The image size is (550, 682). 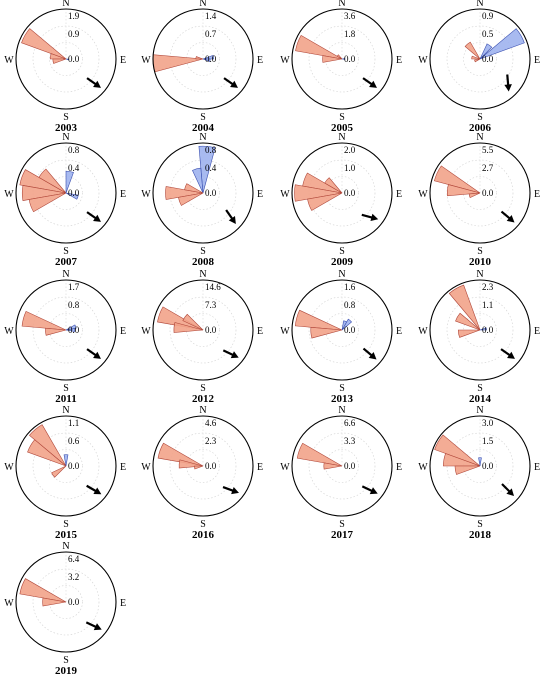 What do you see at coordinates (65, 609) in the screenshot?
I see `rose-panel-2019: 6.4 3.2 0.0 N S E W 2019` at bounding box center [65, 609].